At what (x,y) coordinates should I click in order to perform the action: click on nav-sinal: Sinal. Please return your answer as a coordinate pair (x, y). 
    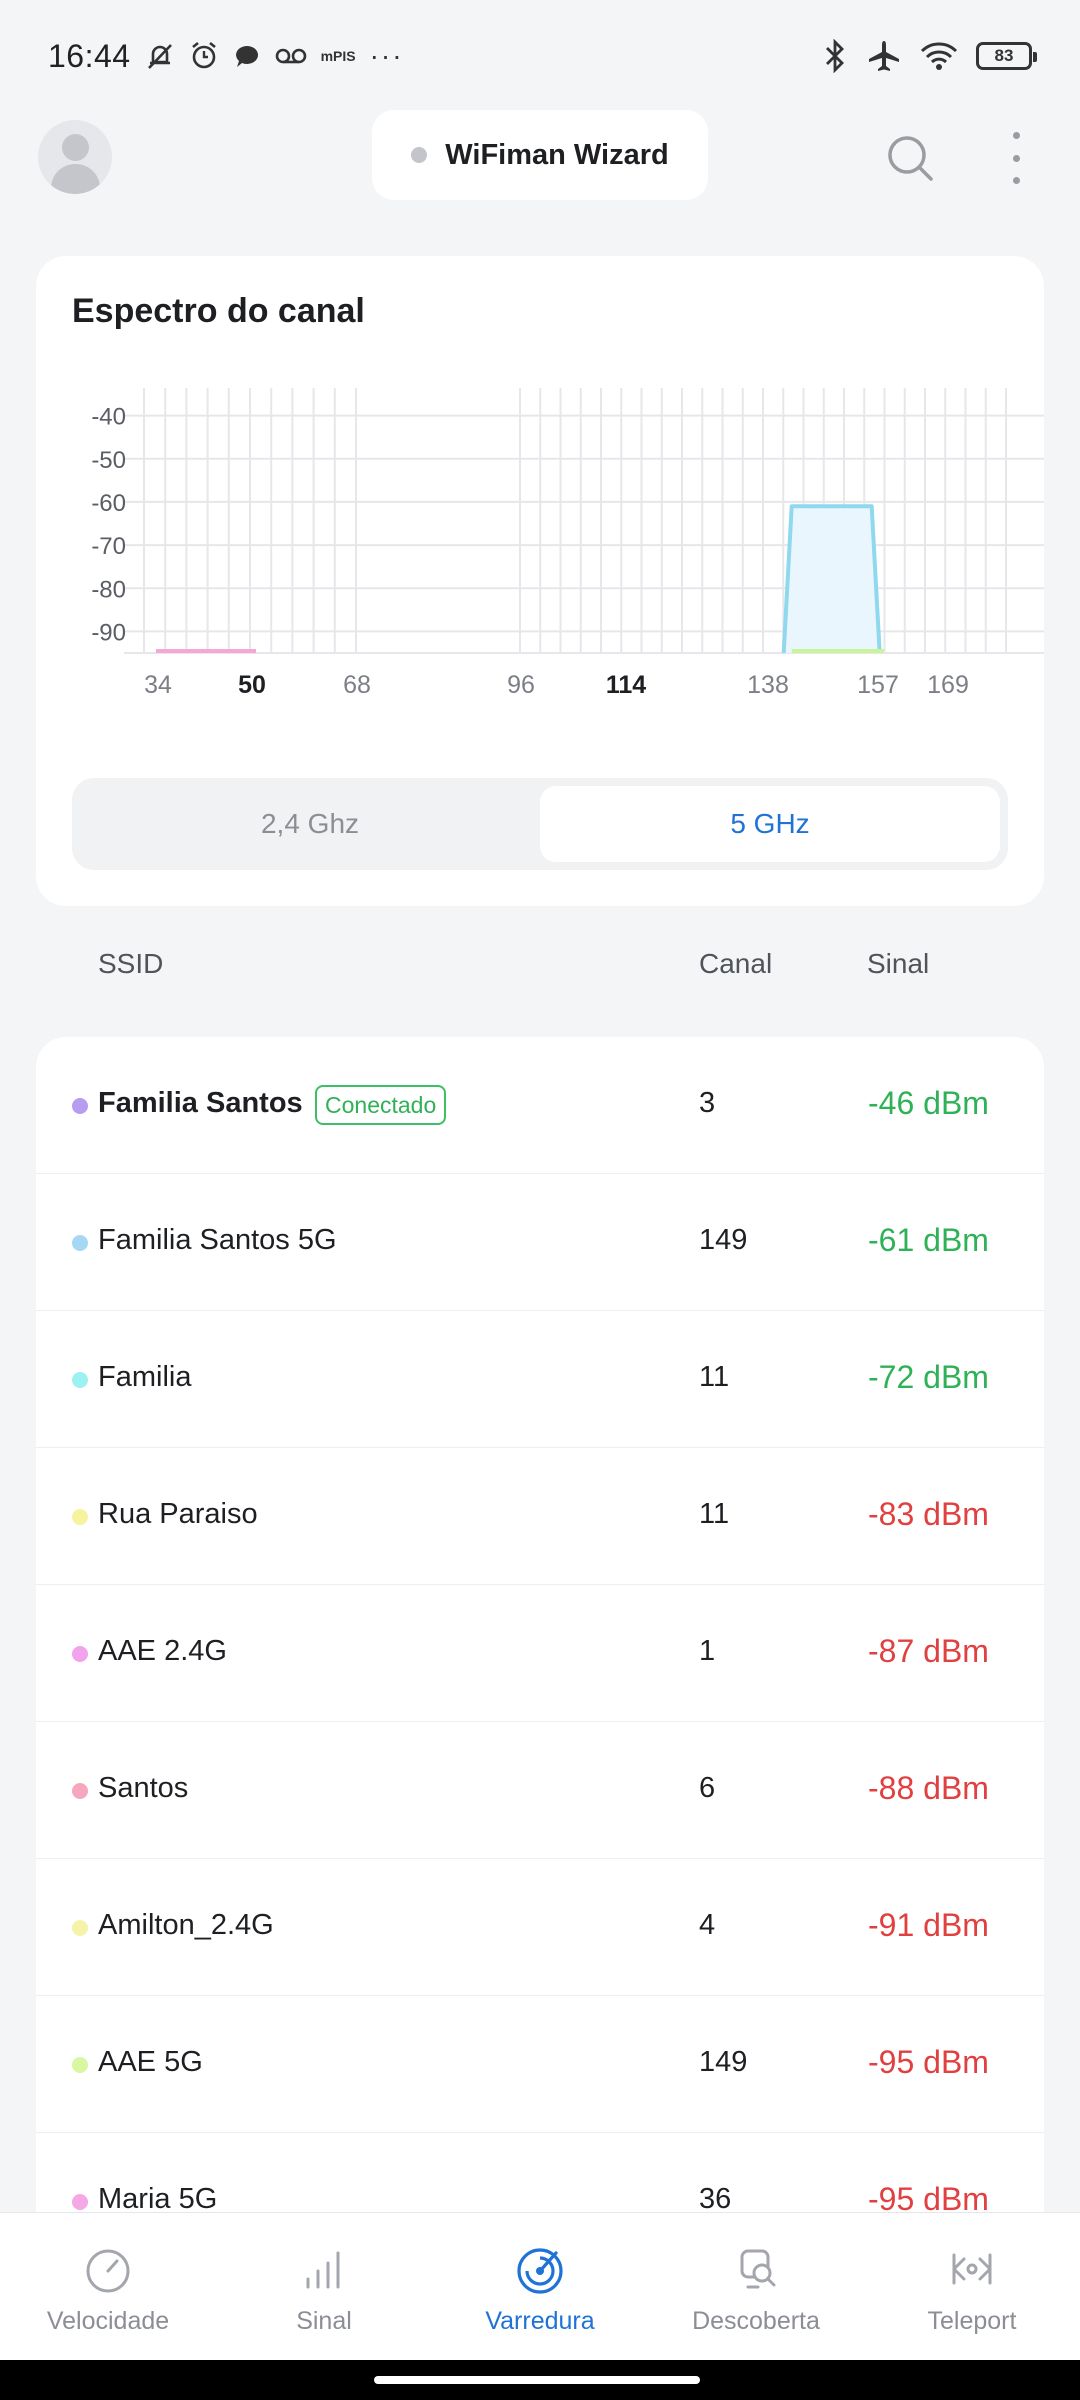
    Looking at the image, I should click on (324, 2286).